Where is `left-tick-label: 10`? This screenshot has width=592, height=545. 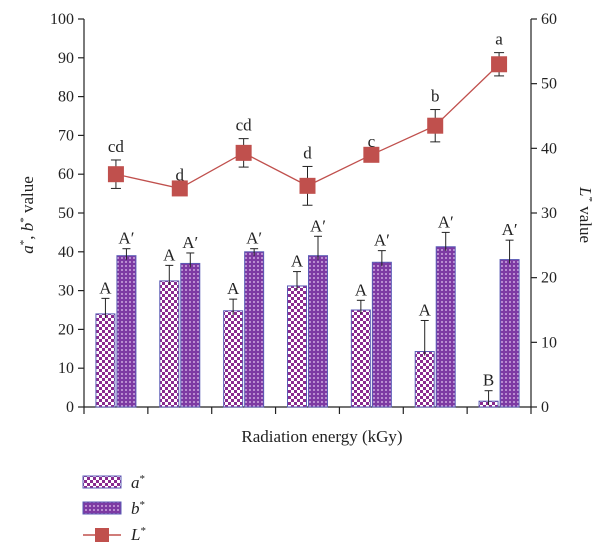 left-tick-label: 10 is located at coordinates (66, 368).